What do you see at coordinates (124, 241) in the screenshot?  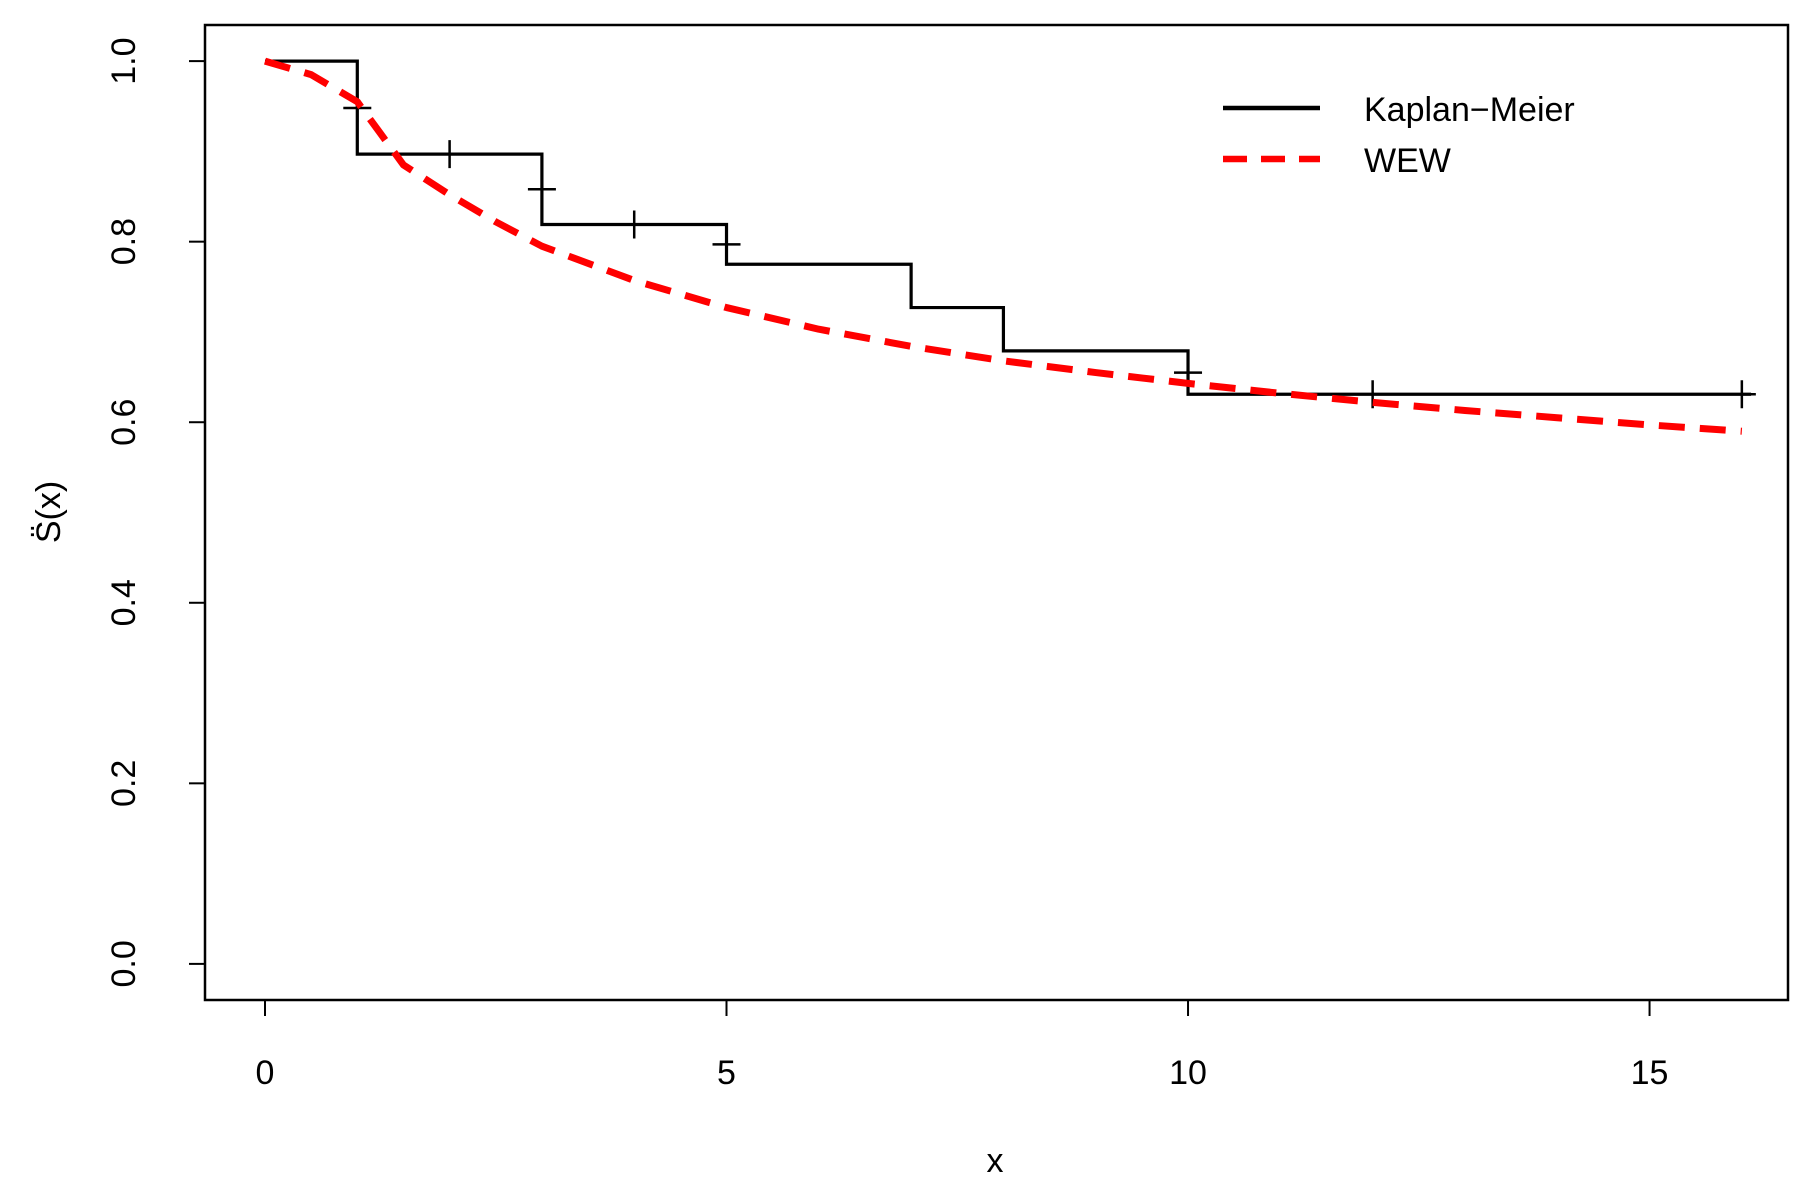 I see `y-tick-label-0.8: 0.8` at bounding box center [124, 241].